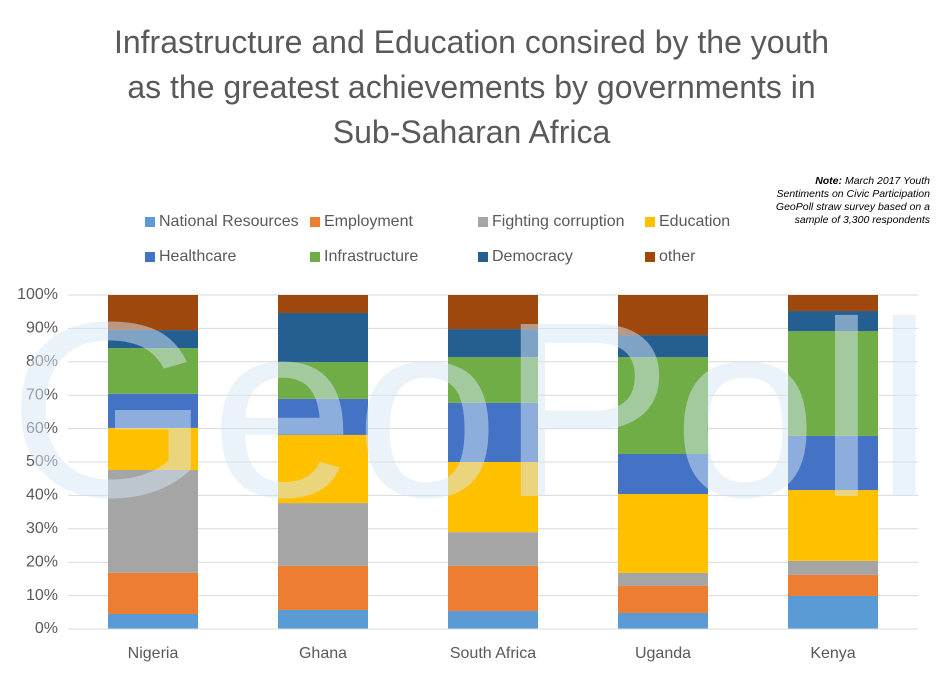  What do you see at coordinates (663, 653) in the screenshot?
I see `x-tick-label: Uganda` at bounding box center [663, 653].